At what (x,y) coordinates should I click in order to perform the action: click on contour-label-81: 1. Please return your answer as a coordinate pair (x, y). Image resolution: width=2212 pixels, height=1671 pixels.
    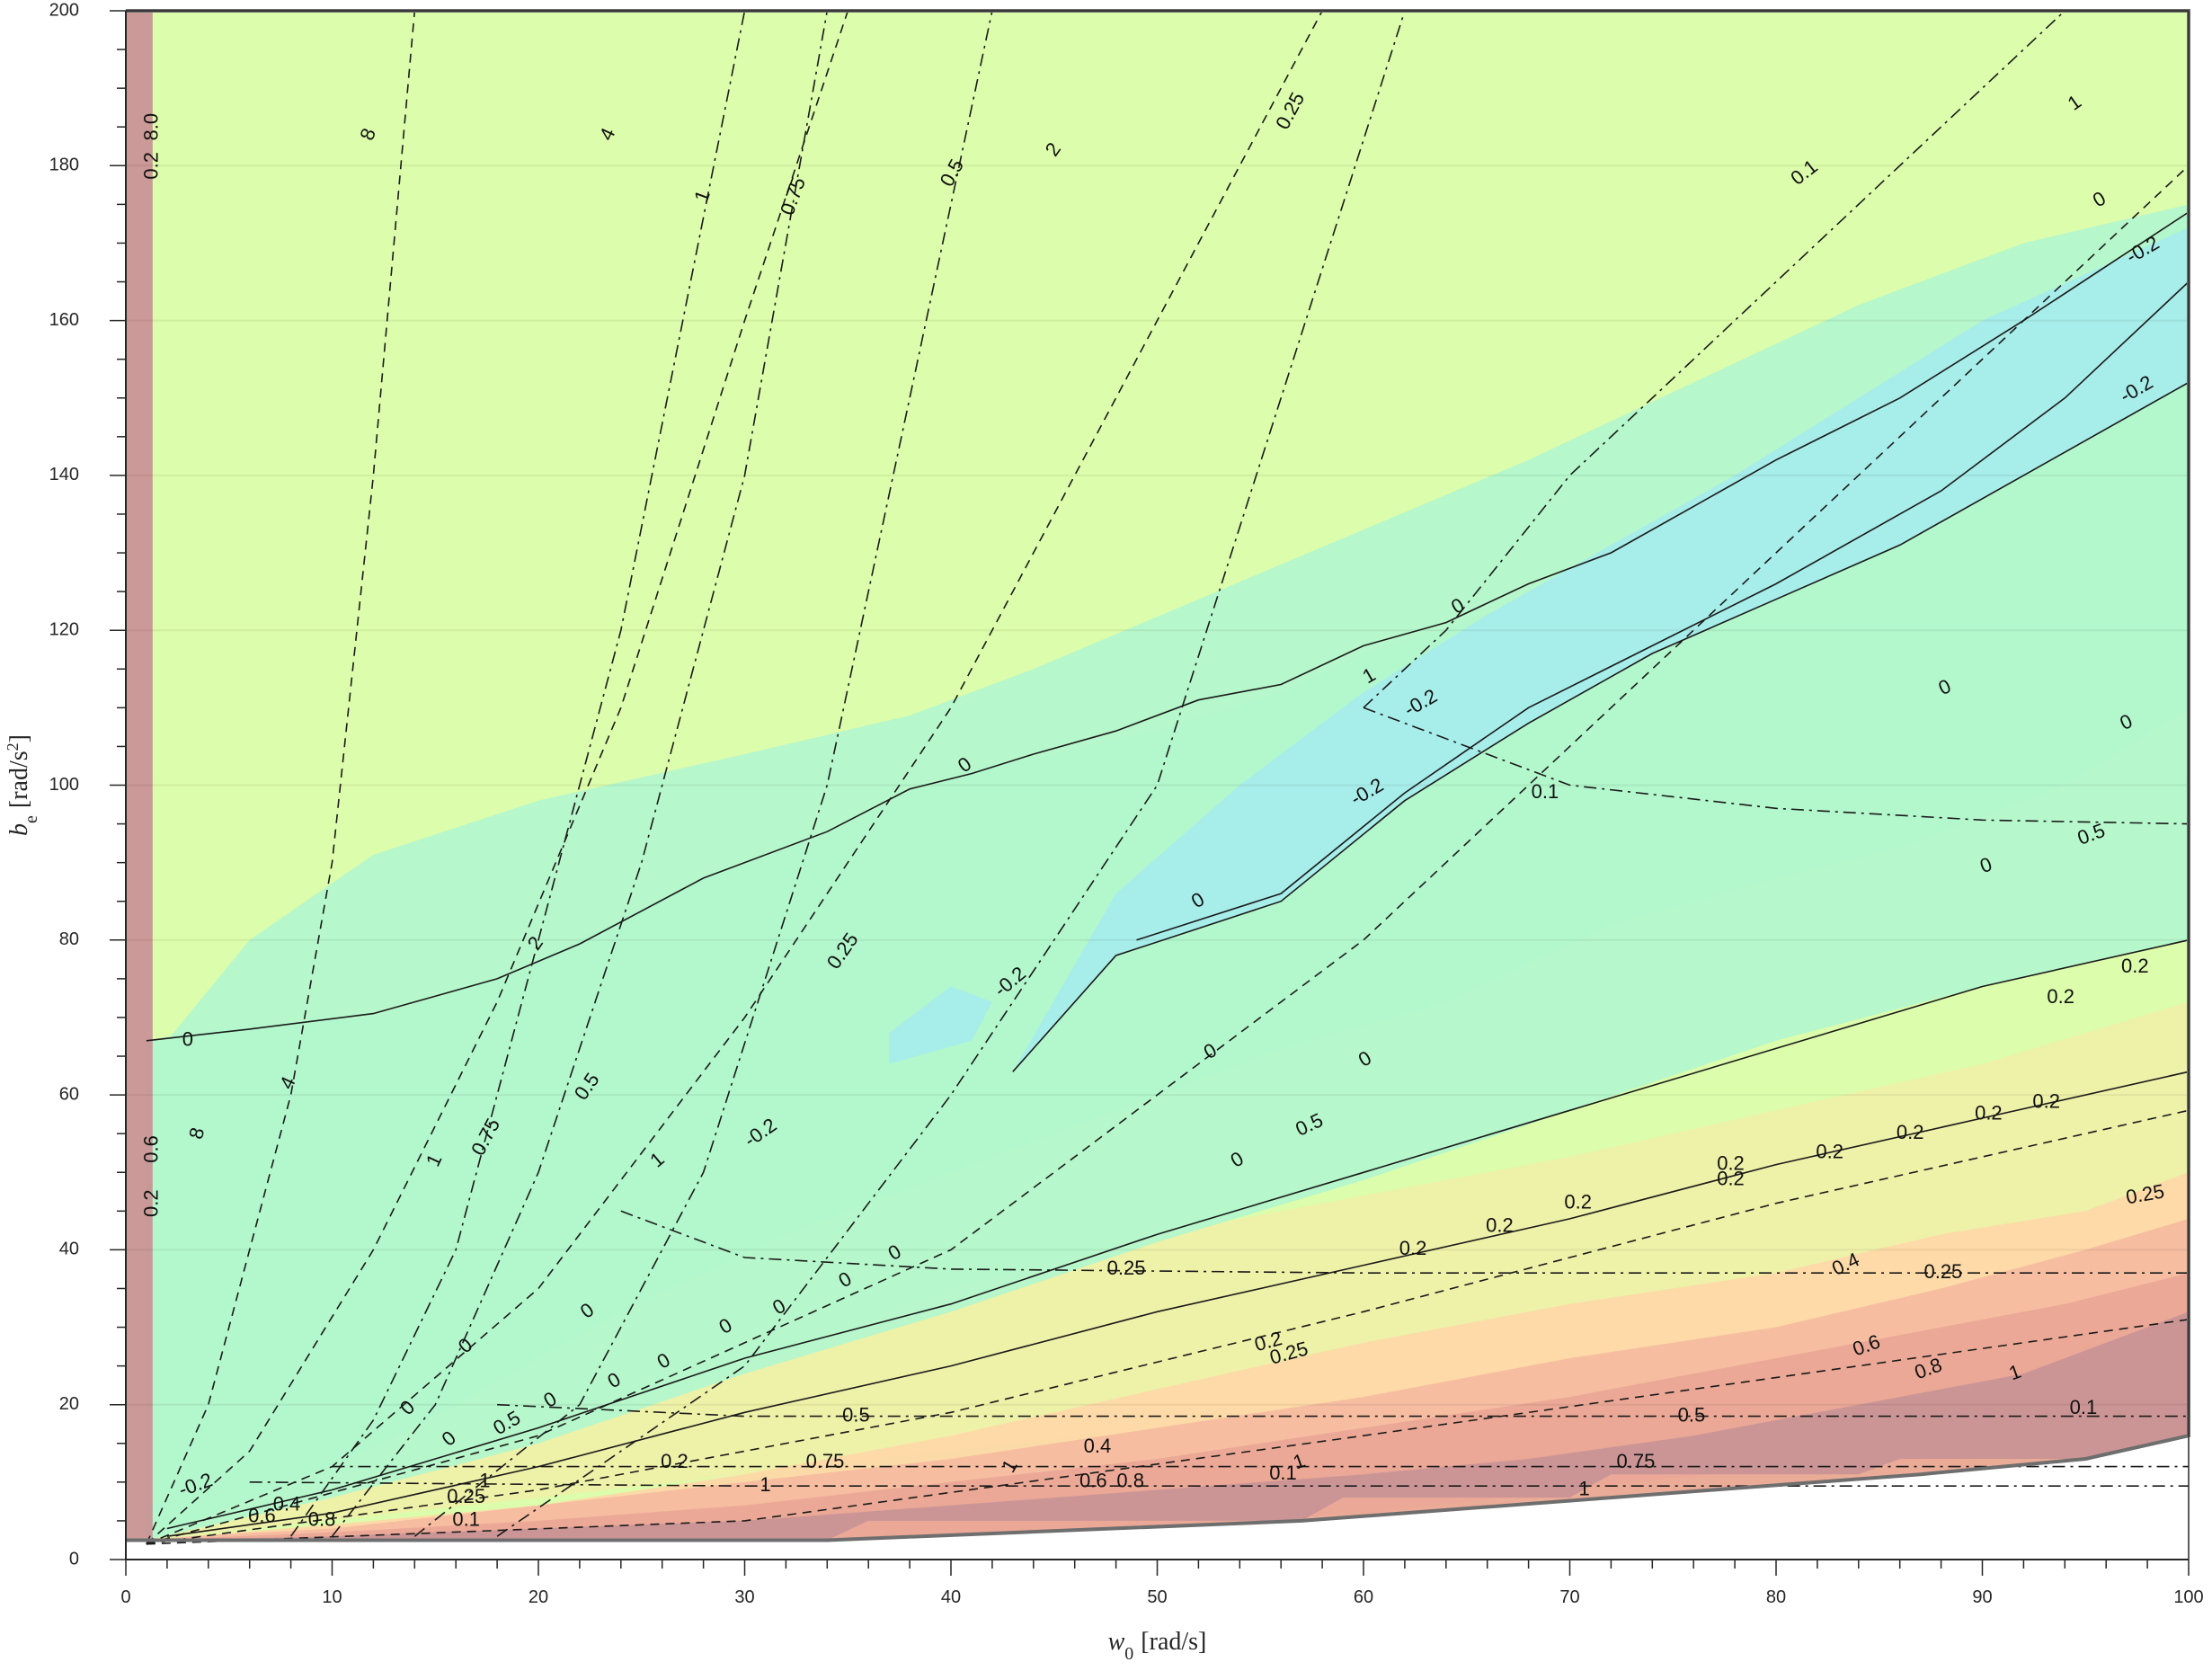
    Looking at the image, I should click on (765, 1485).